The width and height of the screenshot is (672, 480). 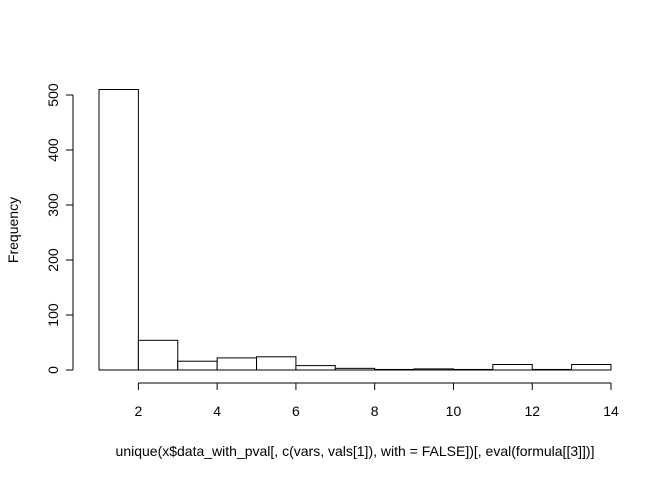 What do you see at coordinates (376, 400) in the screenshot?
I see `x-axis: 2 4 6 8 10 12 14` at bounding box center [376, 400].